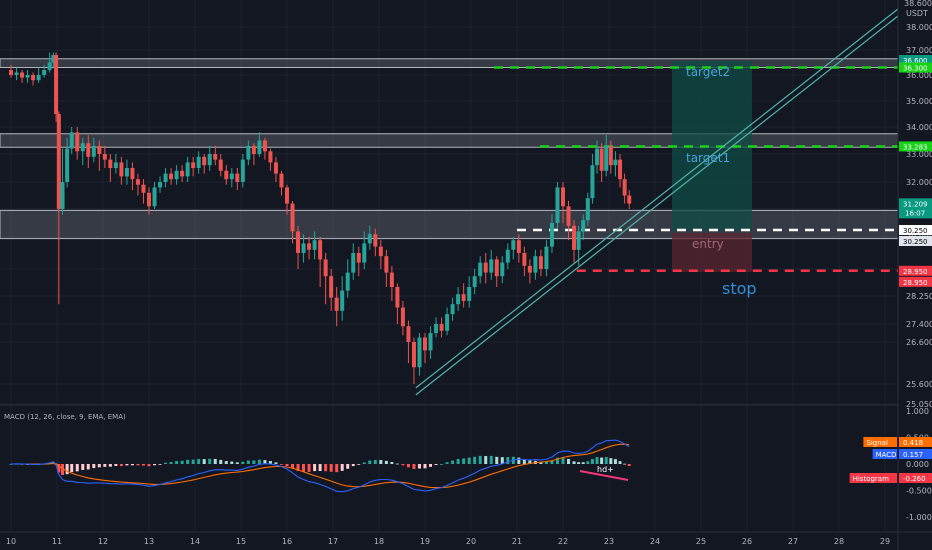 This screenshot has width=932, height=550. What do you see at coordinates (919, 50) in the screenshot?
I see `price-tick-label: 37.000` at bounding box center [919, 50].